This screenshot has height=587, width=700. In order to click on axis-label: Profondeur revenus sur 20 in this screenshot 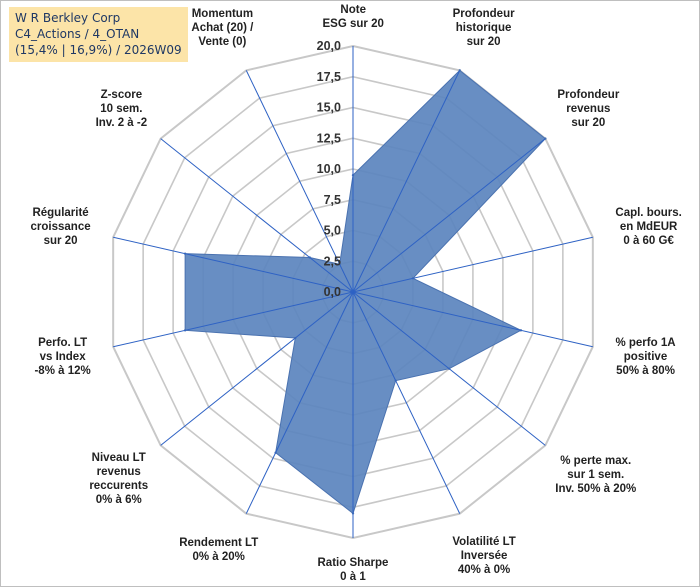, I will do `click(588, 109)`.